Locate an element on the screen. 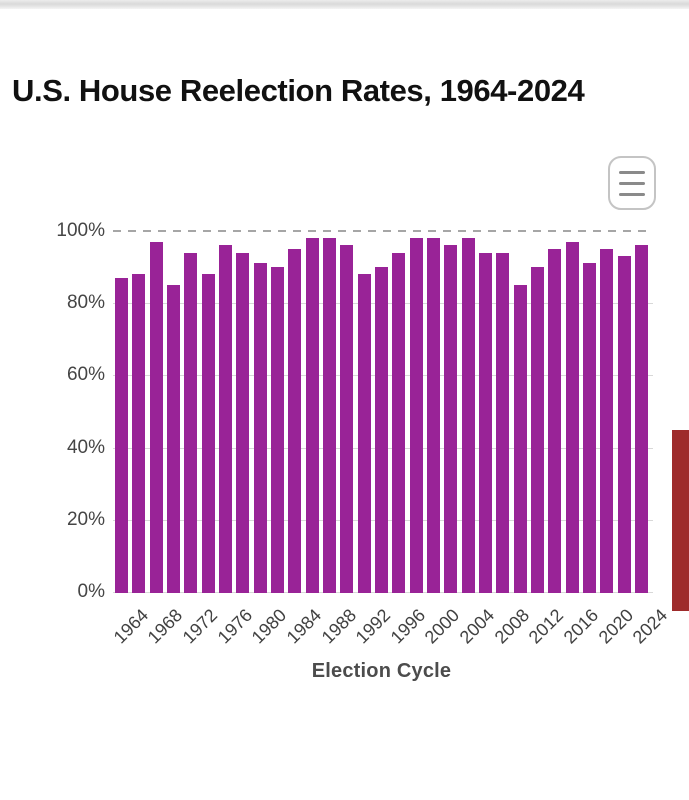 This screenshot has width=689, height=800. x-axis-tick-label-2008: 2008 is located at coordinates (511, 626).